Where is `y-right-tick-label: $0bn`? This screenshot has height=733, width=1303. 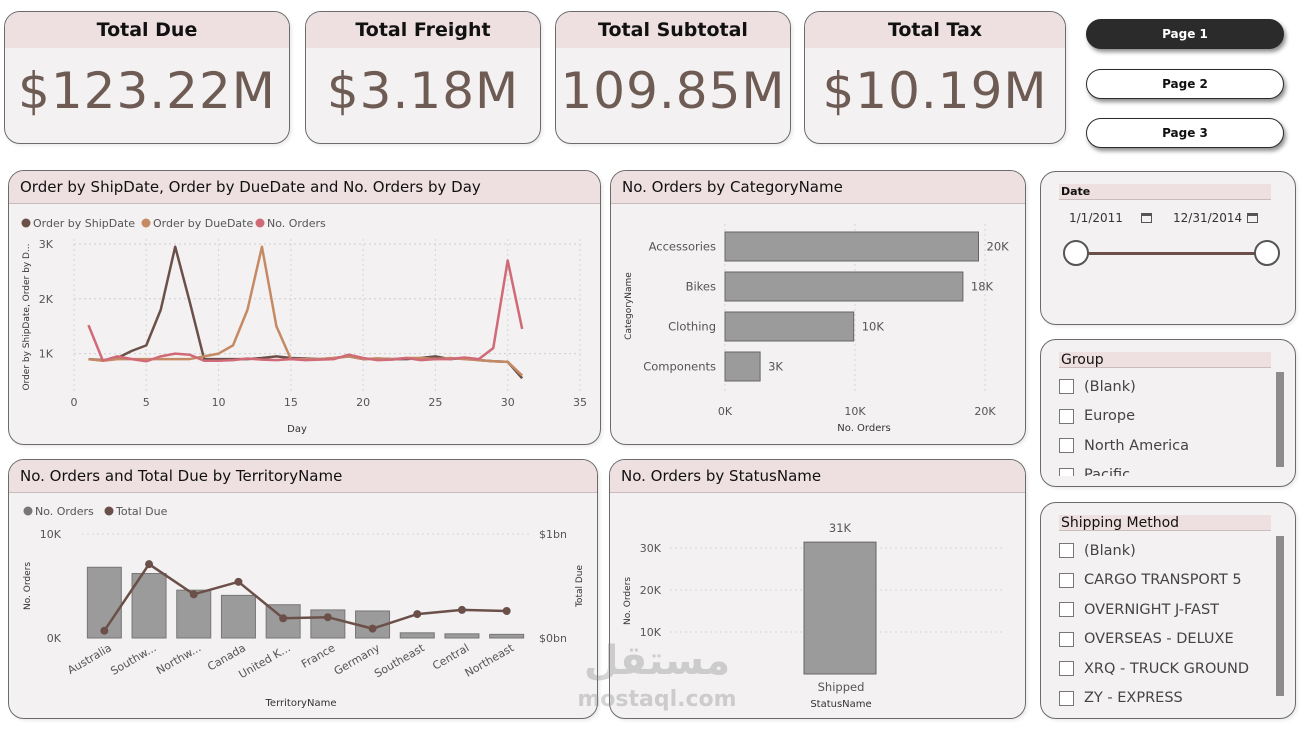 y-right-tick-label: $0bn is located at coordinates (553, 638).